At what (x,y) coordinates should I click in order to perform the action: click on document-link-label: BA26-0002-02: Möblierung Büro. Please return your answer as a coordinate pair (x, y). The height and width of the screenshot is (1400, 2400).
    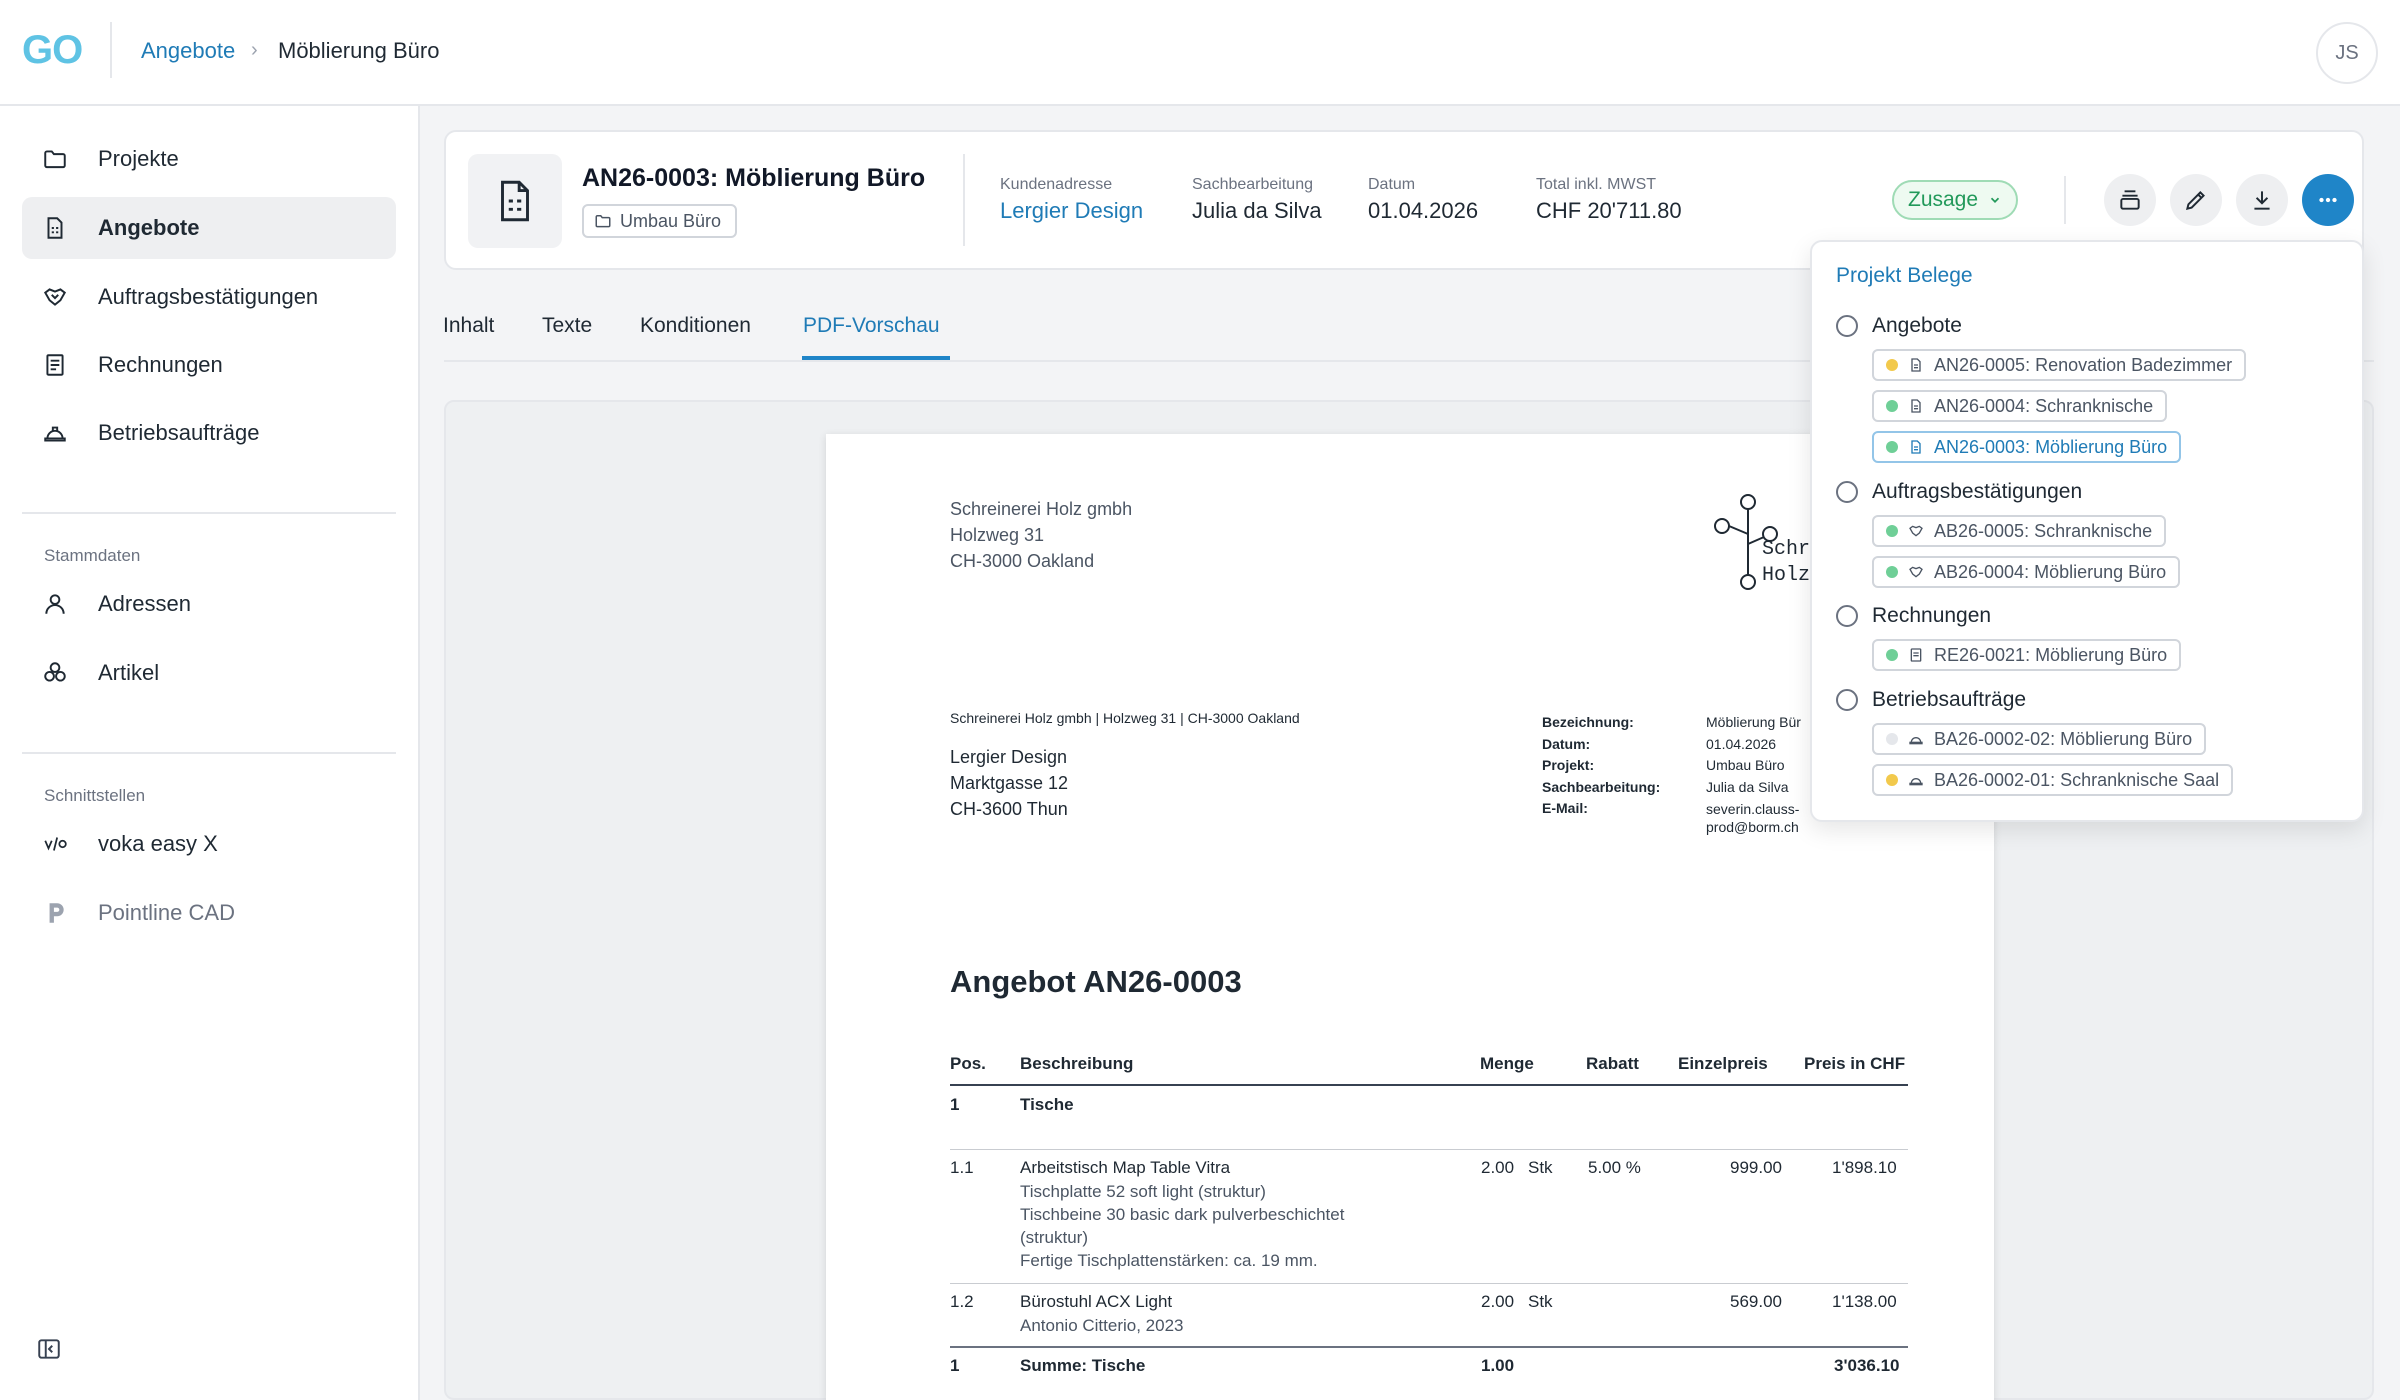
    Looking at the image, I should click on (2063, 738).